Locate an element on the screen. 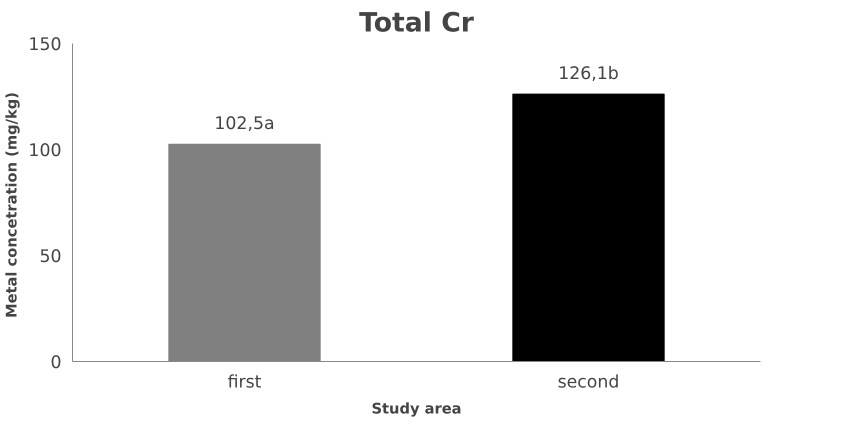  y-axis-title: Metal concetration (mg/kg) is located at coordinates (11, 205).